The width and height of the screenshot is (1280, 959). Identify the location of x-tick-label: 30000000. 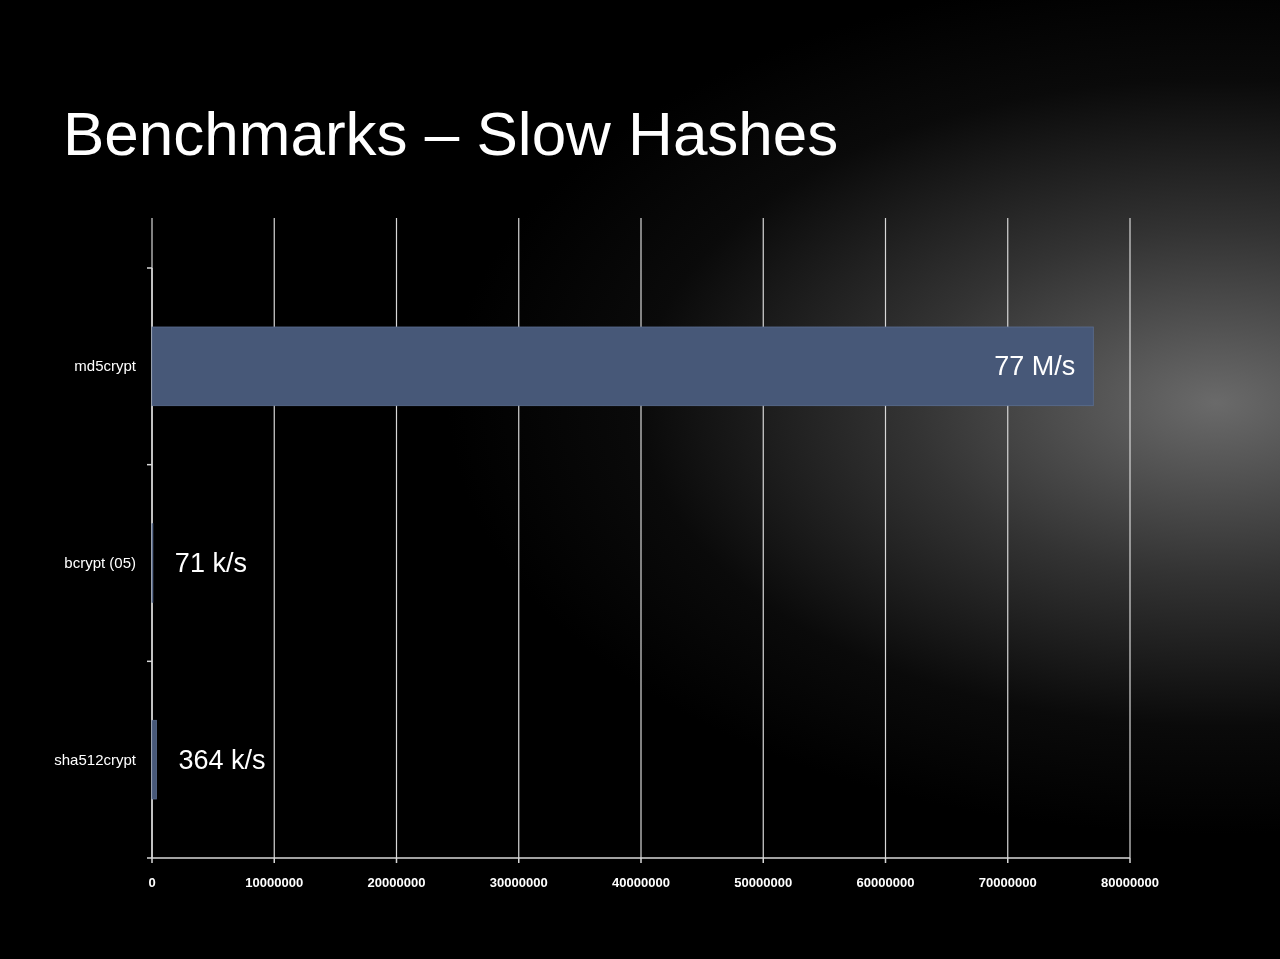
(518, 882).